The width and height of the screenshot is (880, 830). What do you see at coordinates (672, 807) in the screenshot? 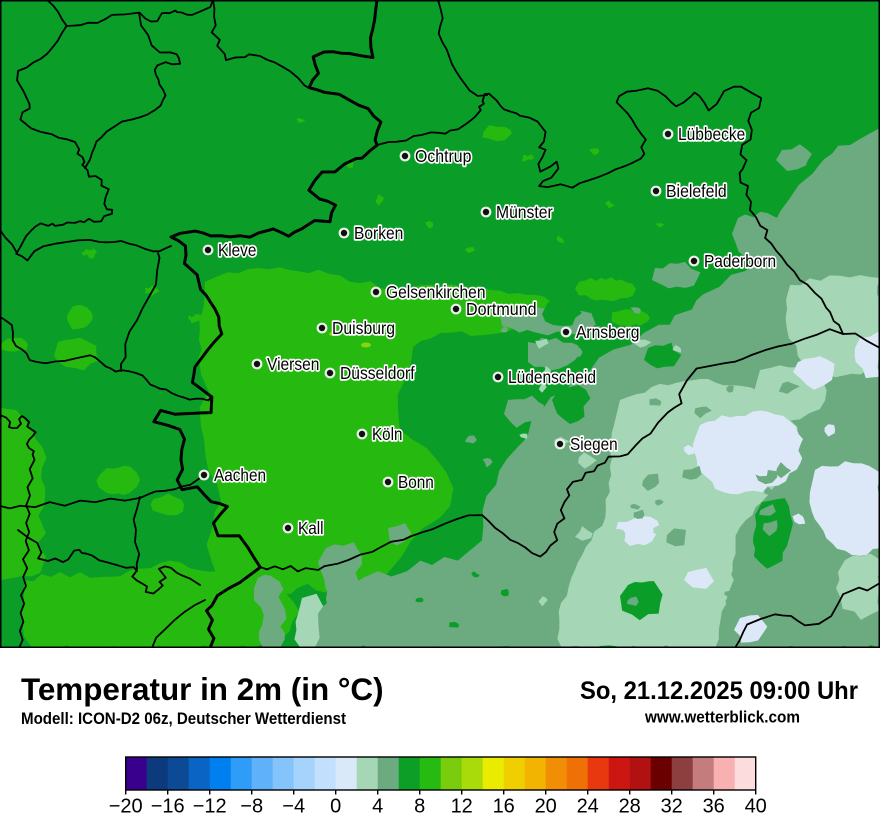
I see `svg-text: 32` at bounding box center [672, 807].